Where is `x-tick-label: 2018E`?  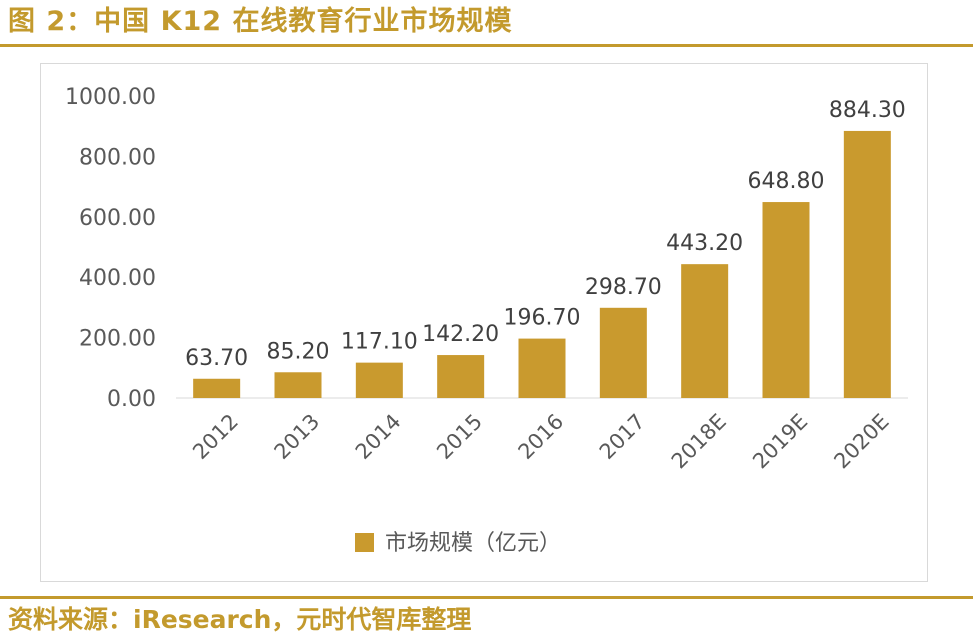
x-tick-label: 2018E is located at coordinates (699, 441).